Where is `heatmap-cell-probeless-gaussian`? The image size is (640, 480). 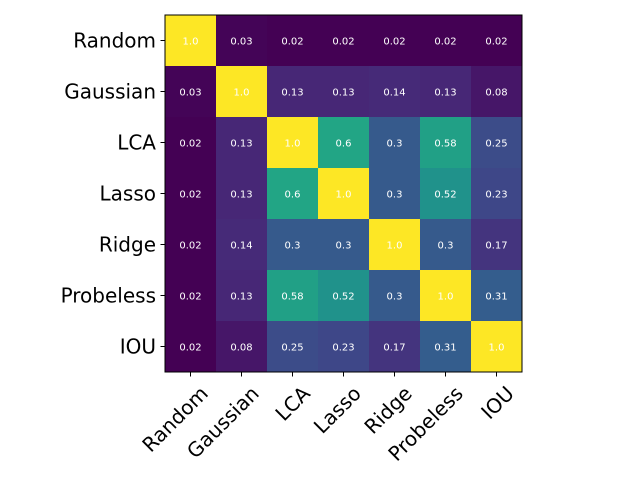
heatmap-cell-probeless-gaussian is located at coordinates (242, 296).